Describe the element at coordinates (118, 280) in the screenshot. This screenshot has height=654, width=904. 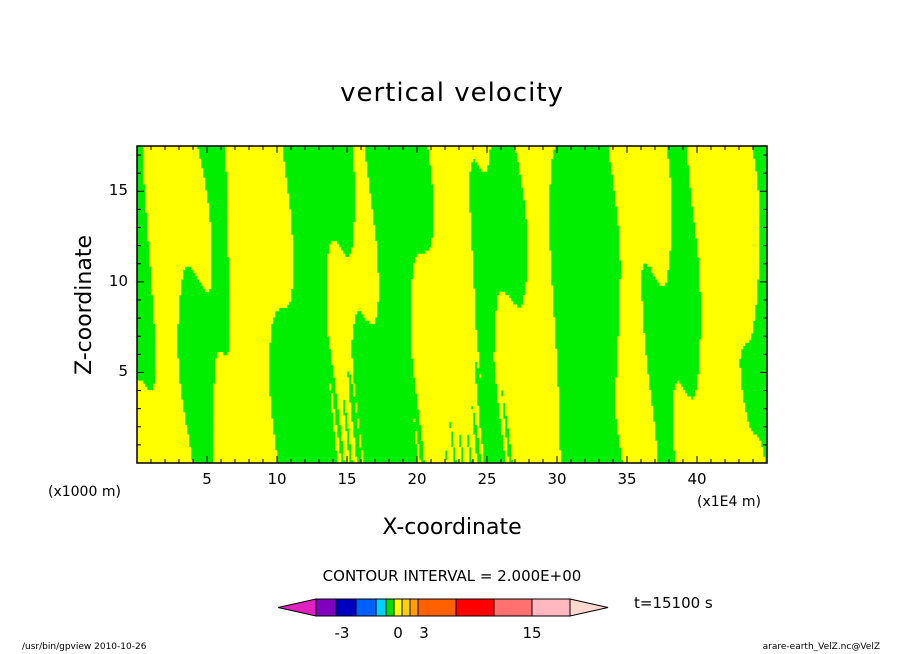
I see `y-tick-label: 10` at that location.